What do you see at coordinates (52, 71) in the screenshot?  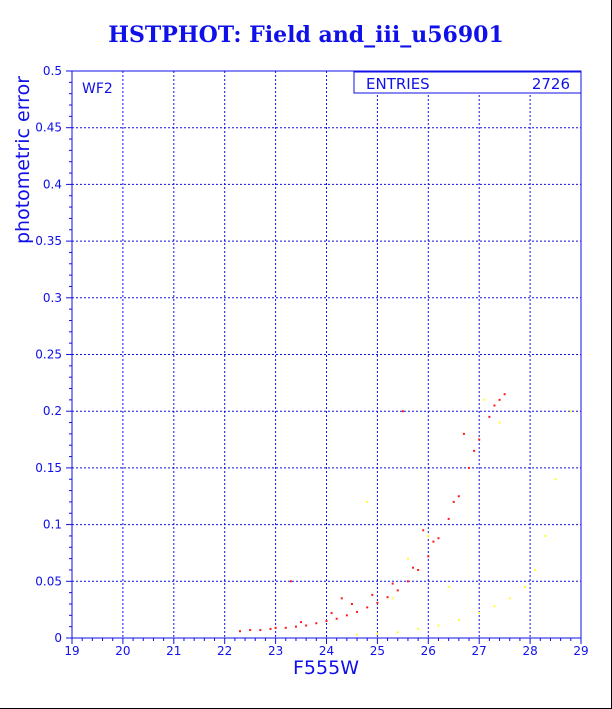 I see `y-tick-label: 0.5` at bounding box center [52, 71].